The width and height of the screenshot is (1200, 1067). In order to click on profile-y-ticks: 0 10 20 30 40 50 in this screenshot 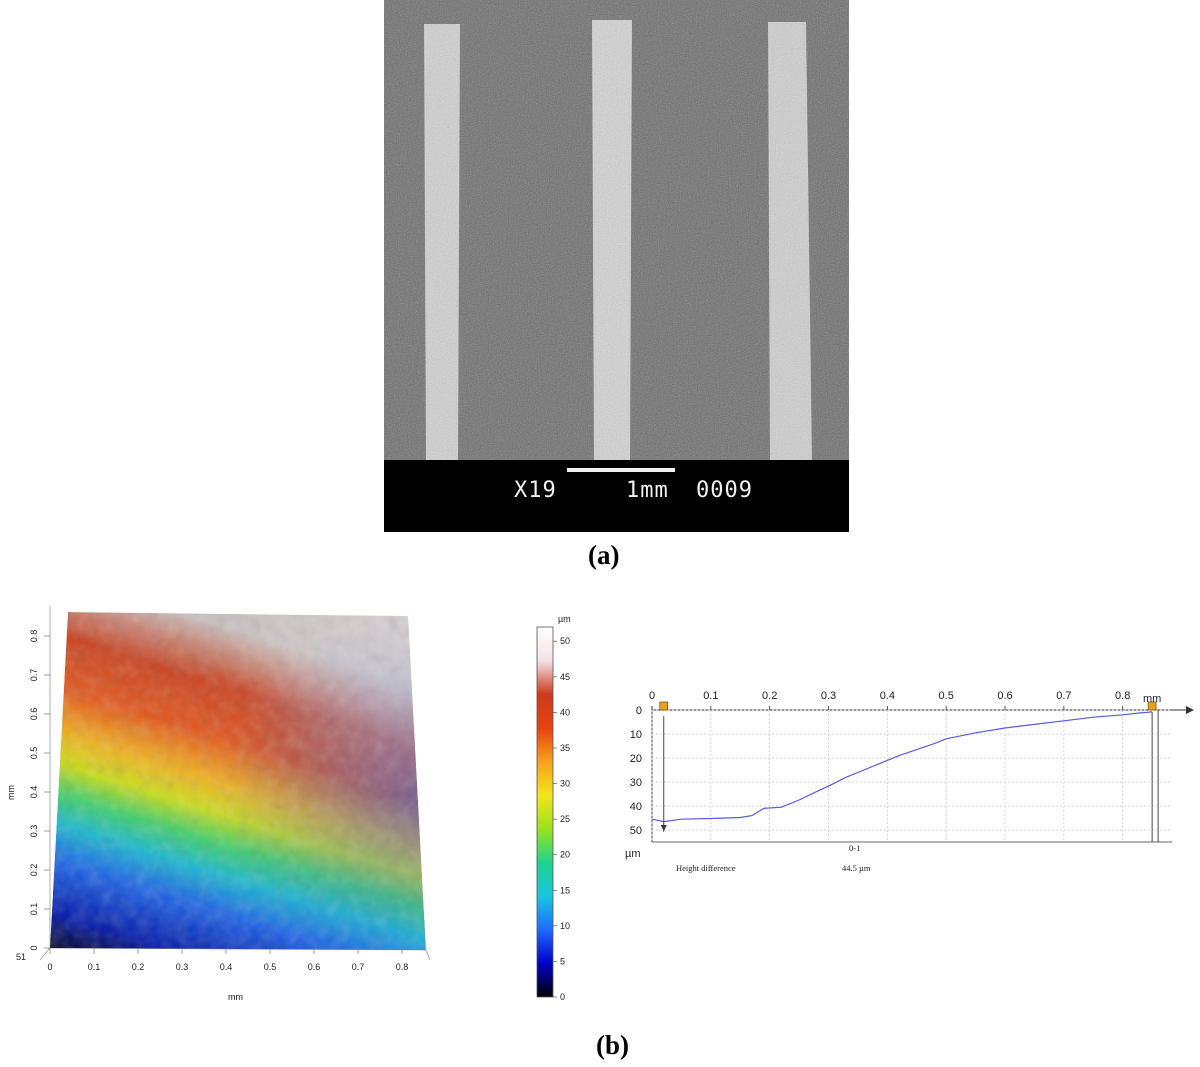, I will do `click(636, 771)`.